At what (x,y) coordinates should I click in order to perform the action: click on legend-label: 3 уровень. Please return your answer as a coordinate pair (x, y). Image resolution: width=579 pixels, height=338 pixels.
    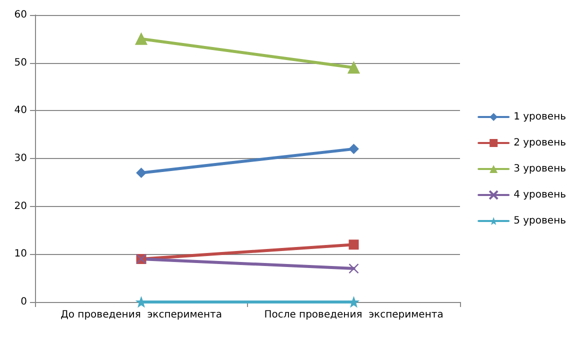
    Looking at the image, I should click on (540, 169).